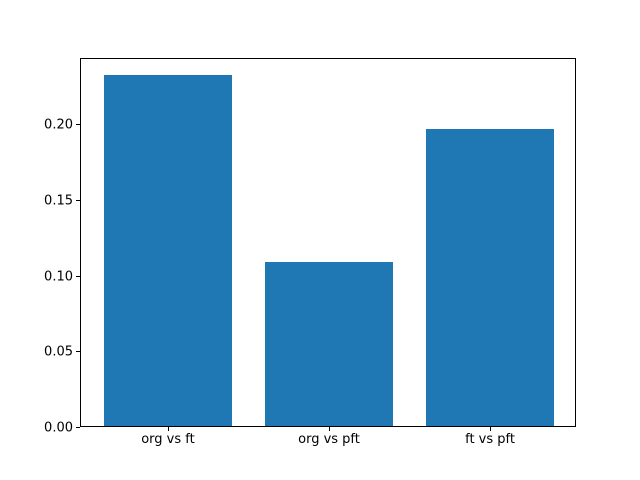 This screenshot has height=480, width=640. Describe the element at coordinates (490, 439) in the screenshot. I see `x-tick-label: ft vs pft` at that location.